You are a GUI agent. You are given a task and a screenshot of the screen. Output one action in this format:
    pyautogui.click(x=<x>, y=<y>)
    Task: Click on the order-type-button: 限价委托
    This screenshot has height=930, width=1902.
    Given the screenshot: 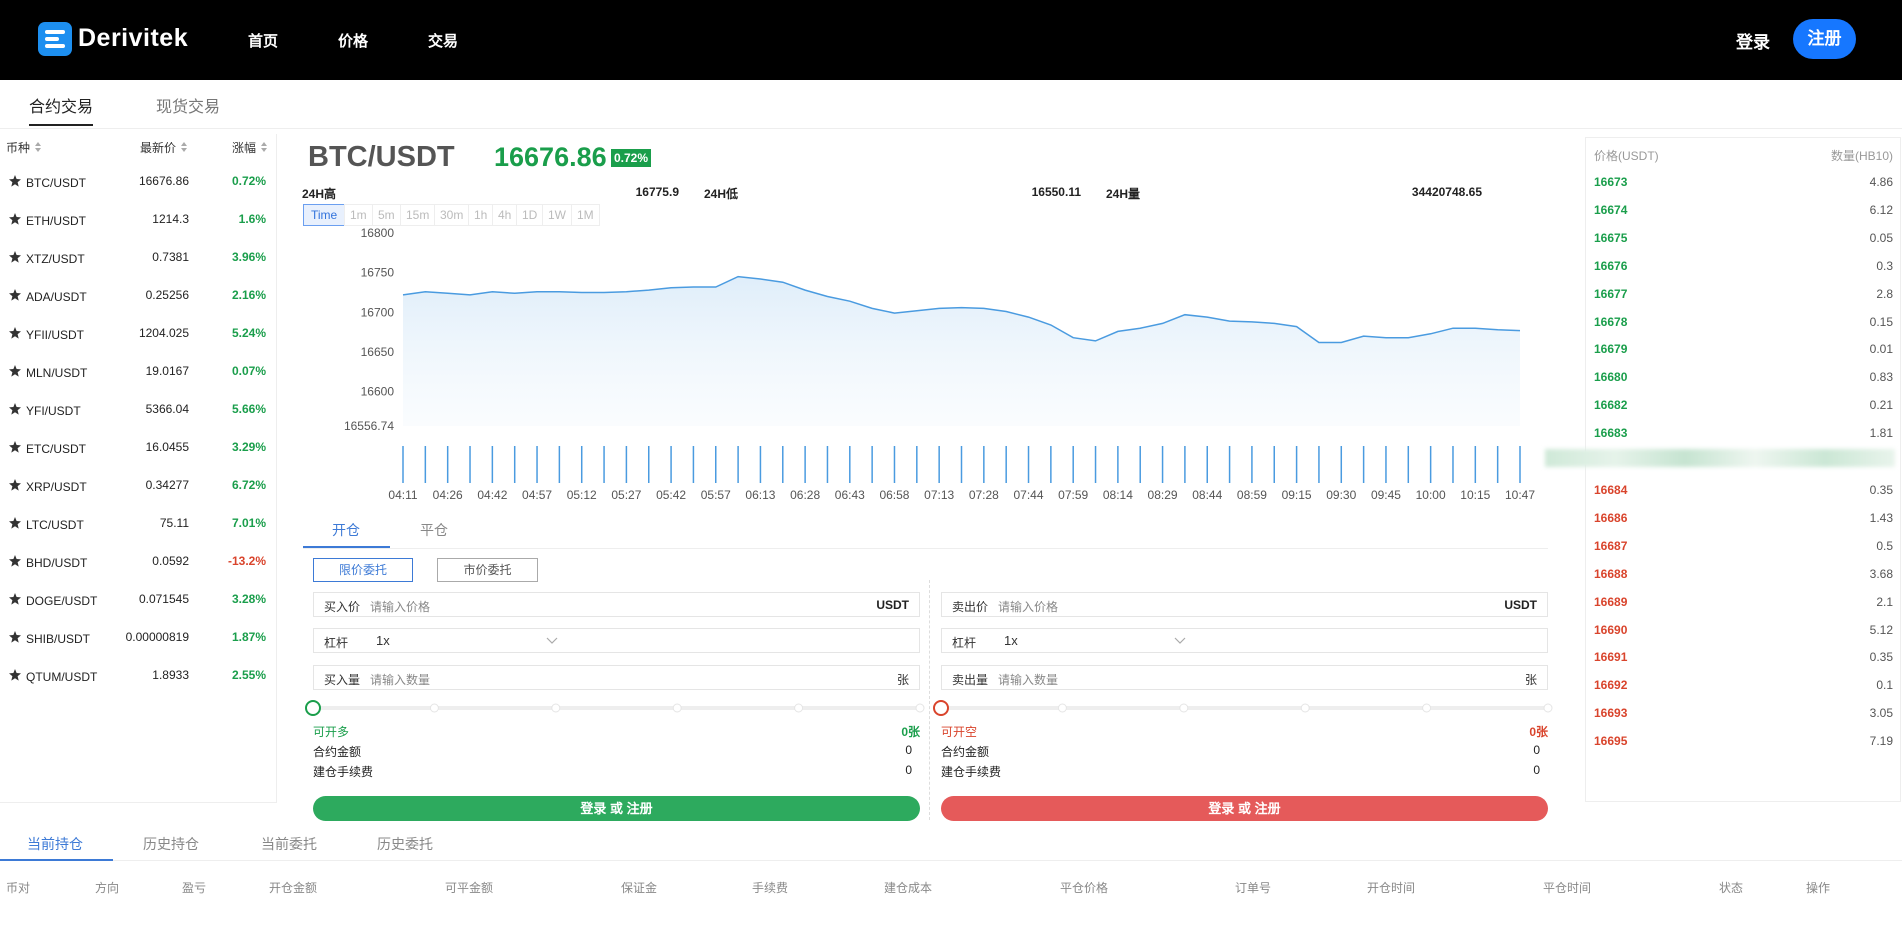 What is the action you would take?
    pyautogui.click(x=363, y=570)
    